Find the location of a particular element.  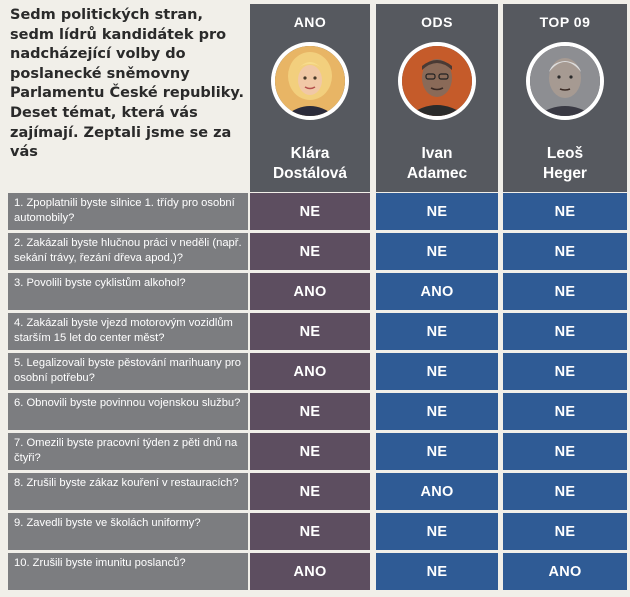

answer-top09-q6: NE is located at coordinates (565, 411).